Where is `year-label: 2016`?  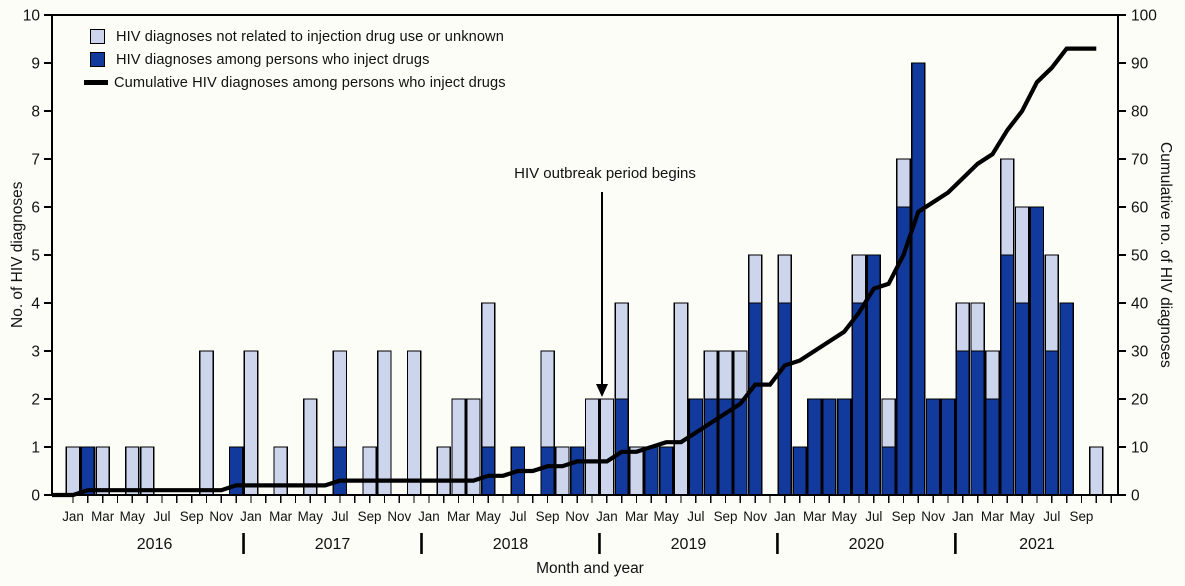
year-label: 2016 is located at coordinates (155, 544).